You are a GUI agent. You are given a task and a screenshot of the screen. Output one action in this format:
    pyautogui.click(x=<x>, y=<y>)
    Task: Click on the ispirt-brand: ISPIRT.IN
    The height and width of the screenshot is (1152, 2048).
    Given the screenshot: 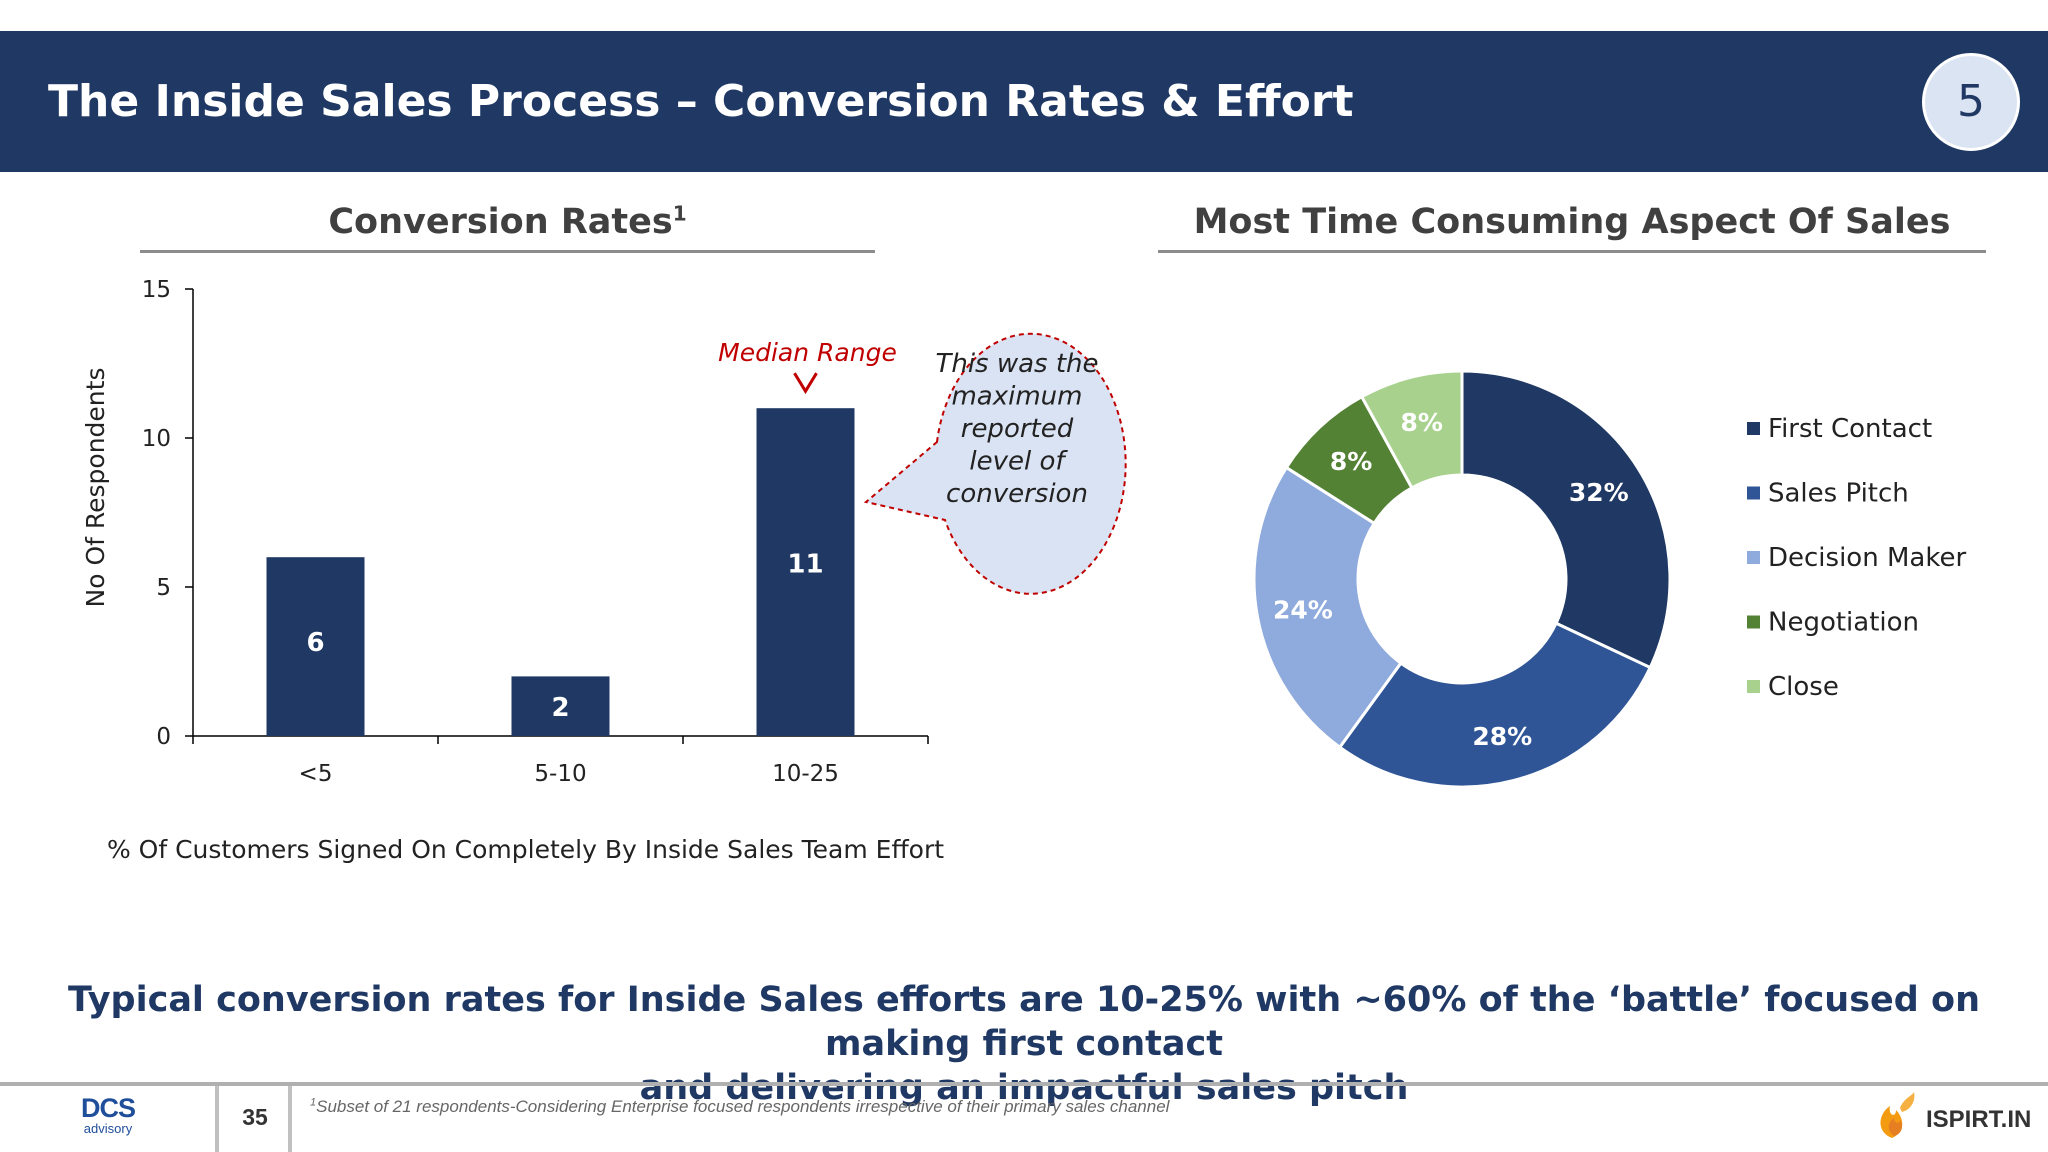 What is the action you would take?
    pyautogui.click(x=1979, y=1119)
    